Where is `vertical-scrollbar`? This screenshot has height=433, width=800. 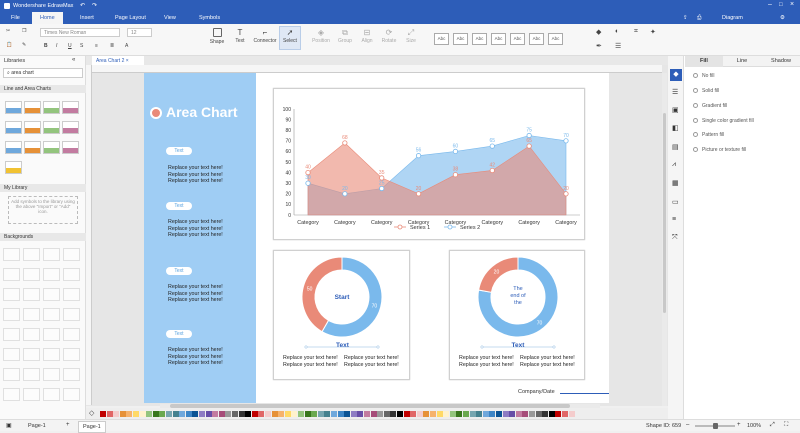
vertical-scrollbar is located at coordinates (664, 239).